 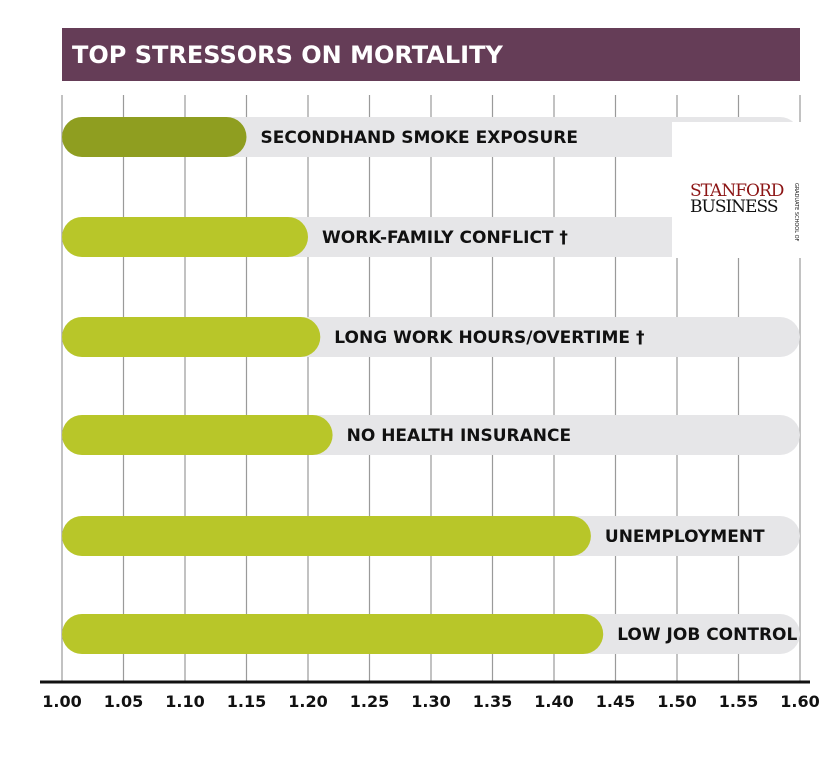 I want to click on x-tick-label: 1.50, so click(x=676, y=701).